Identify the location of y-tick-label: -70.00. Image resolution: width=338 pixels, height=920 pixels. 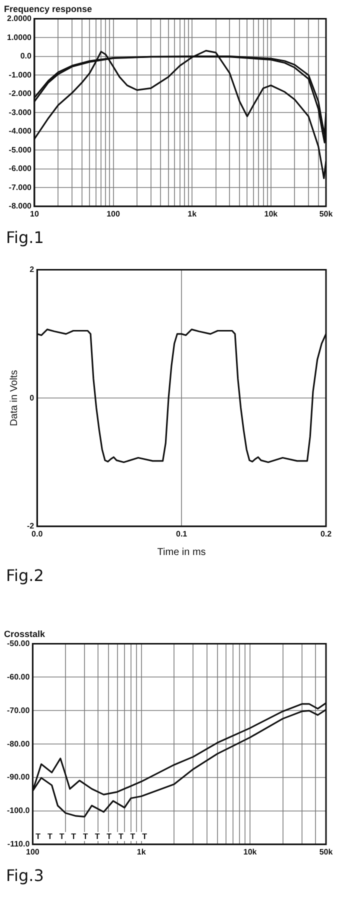
(18, 710).